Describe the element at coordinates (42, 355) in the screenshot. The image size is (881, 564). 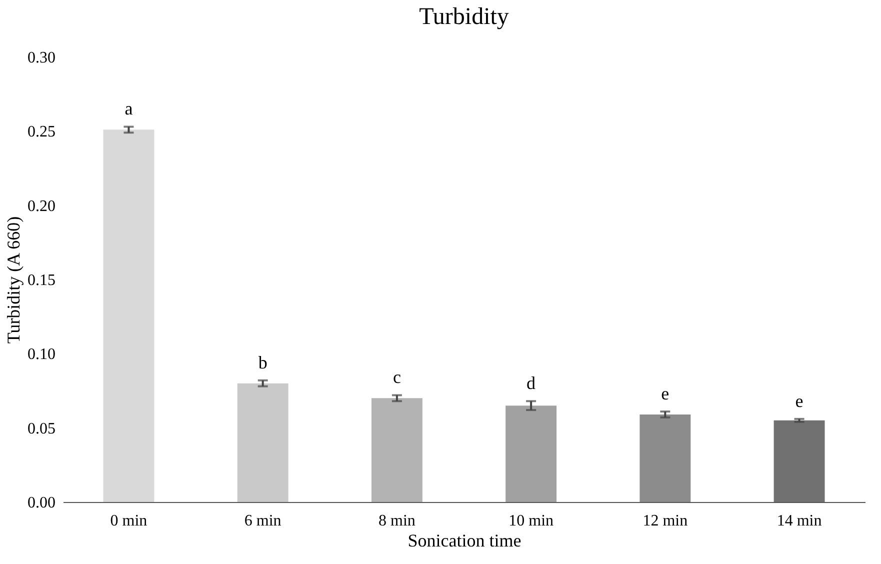
I see `y-tick-label: 0.10` at that location.